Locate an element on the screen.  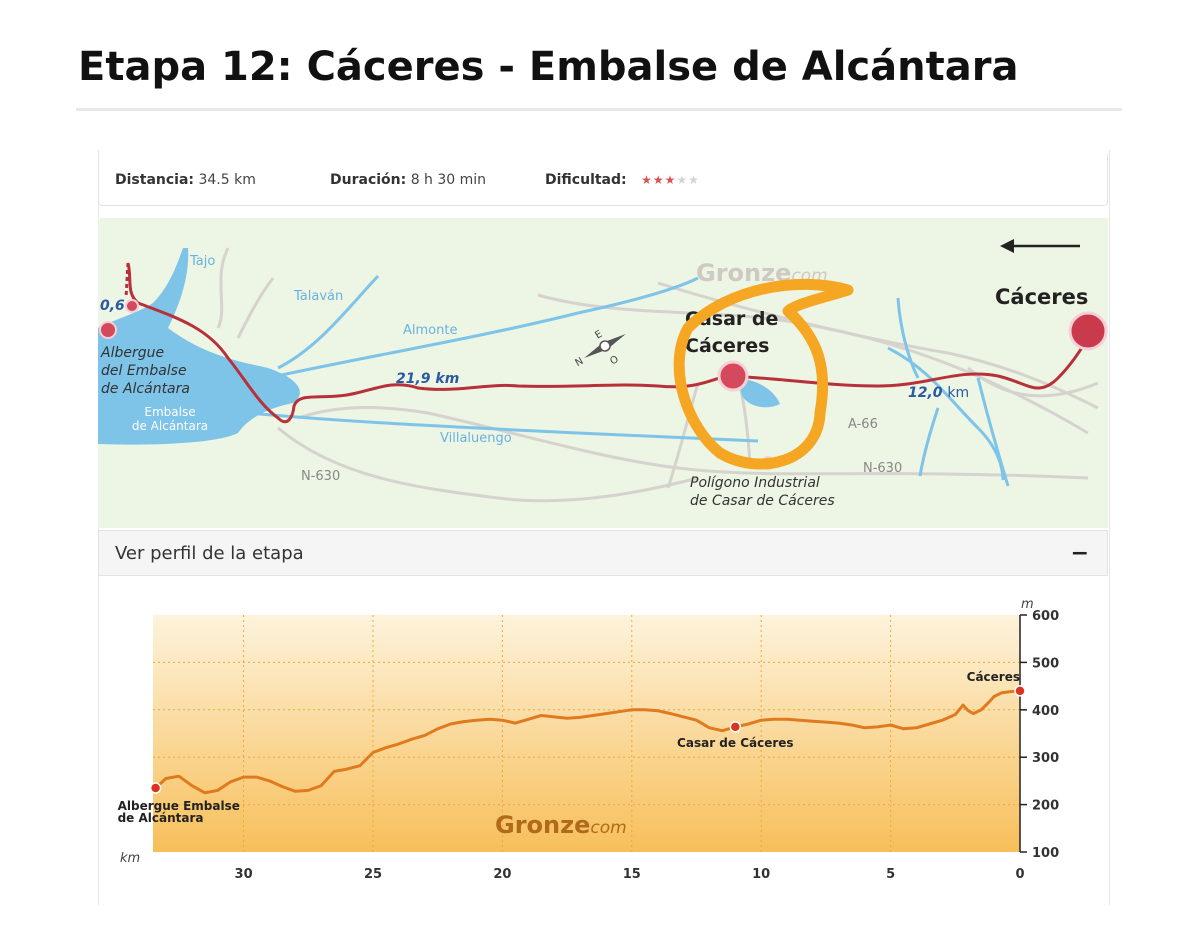
casar-water is located at coordinates (759, 393).